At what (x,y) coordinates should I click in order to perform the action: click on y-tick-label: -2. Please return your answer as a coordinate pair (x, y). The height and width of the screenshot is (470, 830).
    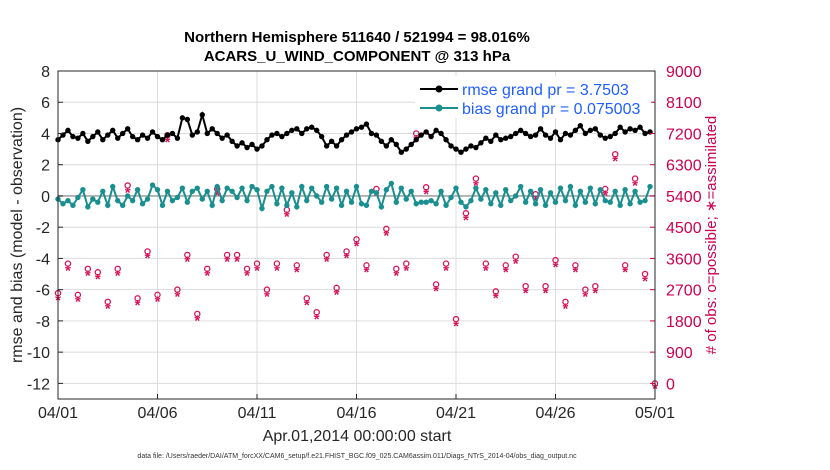
    Looking at the image, I should click on (43, 228).